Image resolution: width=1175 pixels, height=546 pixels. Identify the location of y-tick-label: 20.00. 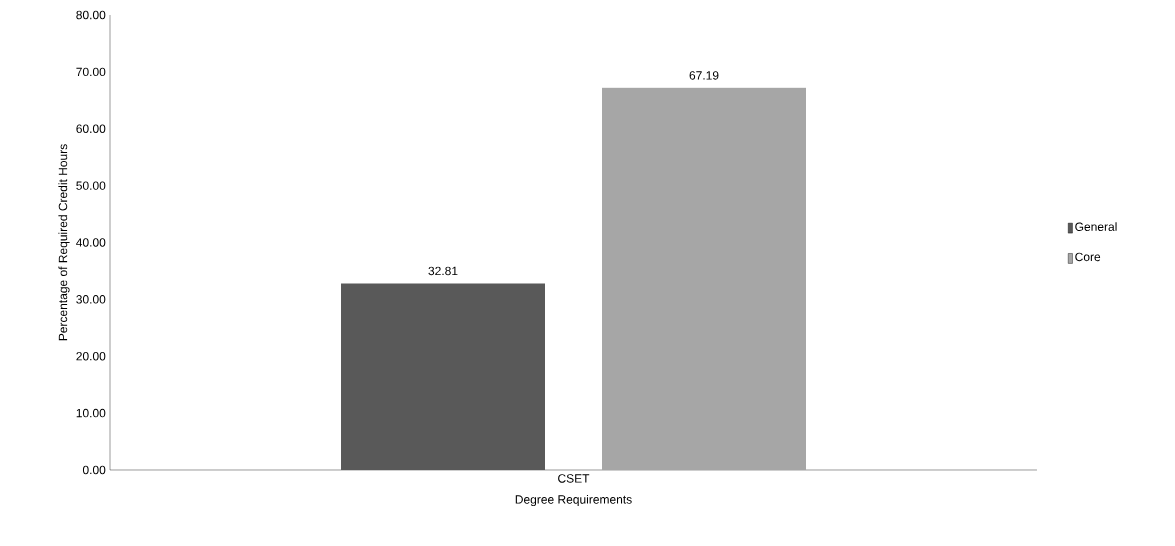
(91, 356).